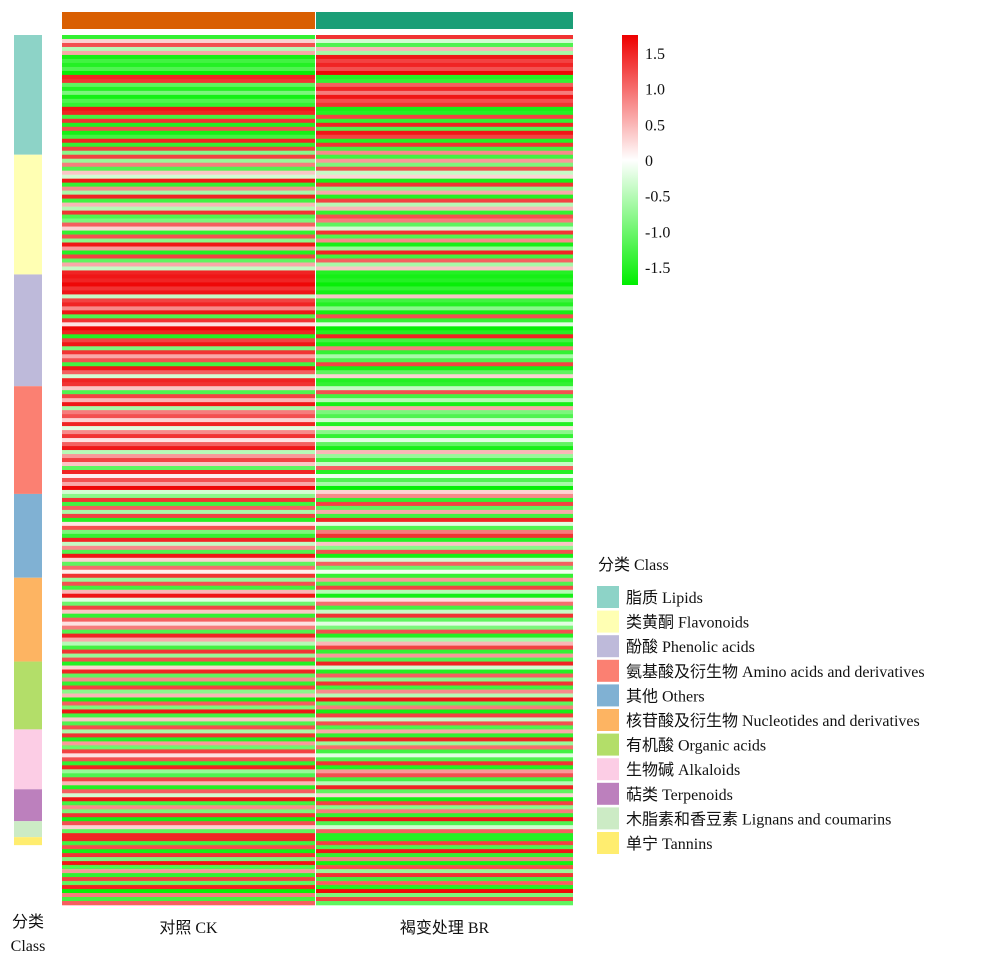 The height and width of the screenshot is (968, 1000). I want to click on class-legend-label-1: 脂质 Lipids, so click(664, 598).